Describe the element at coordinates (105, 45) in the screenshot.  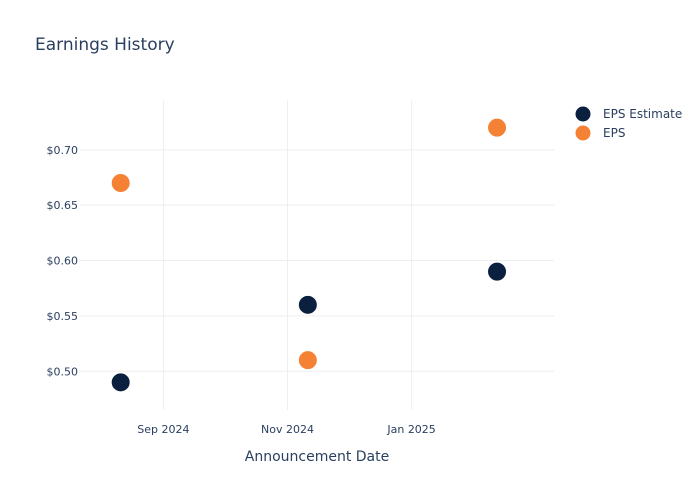
I see `chart-title: Earnings History` at that location.